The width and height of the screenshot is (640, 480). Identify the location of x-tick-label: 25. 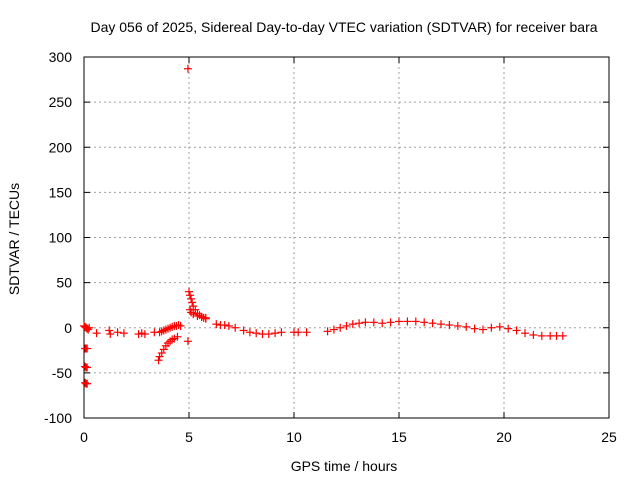
(609, 437).